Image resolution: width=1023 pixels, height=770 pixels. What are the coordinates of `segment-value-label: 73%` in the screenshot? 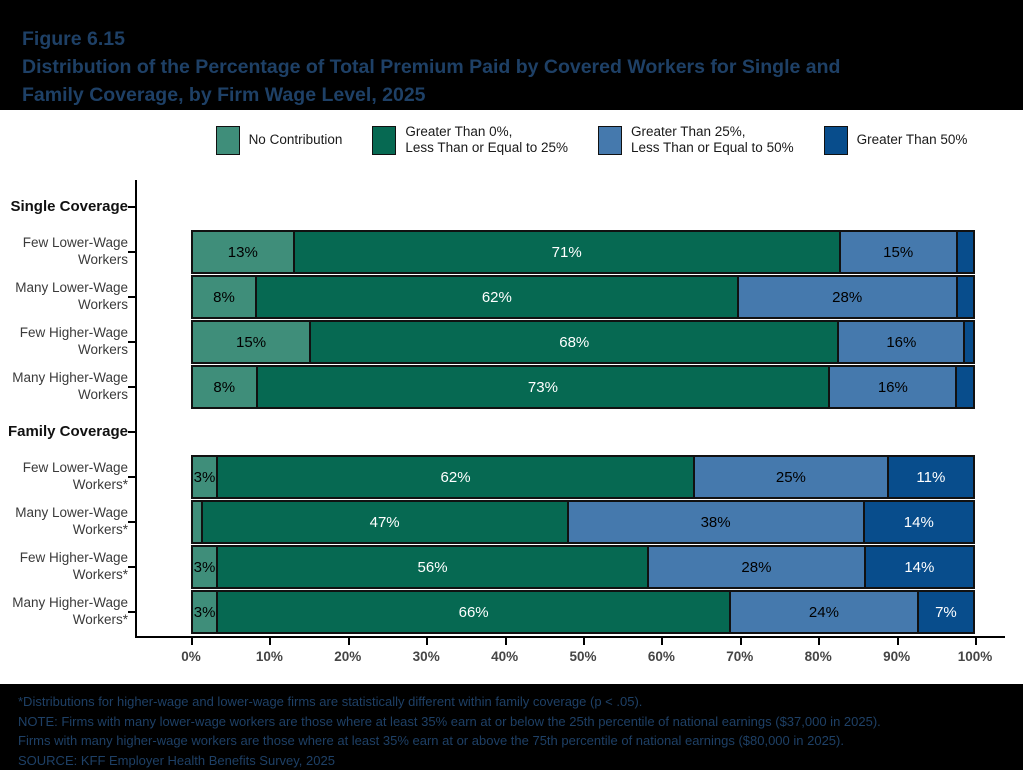 It's located at (542, 387).